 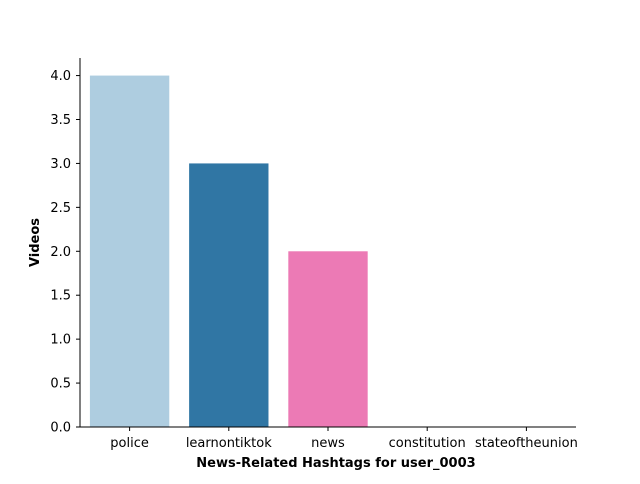 I want to click on x-tick-label: learnontiktok, so click(x=229, y=443).